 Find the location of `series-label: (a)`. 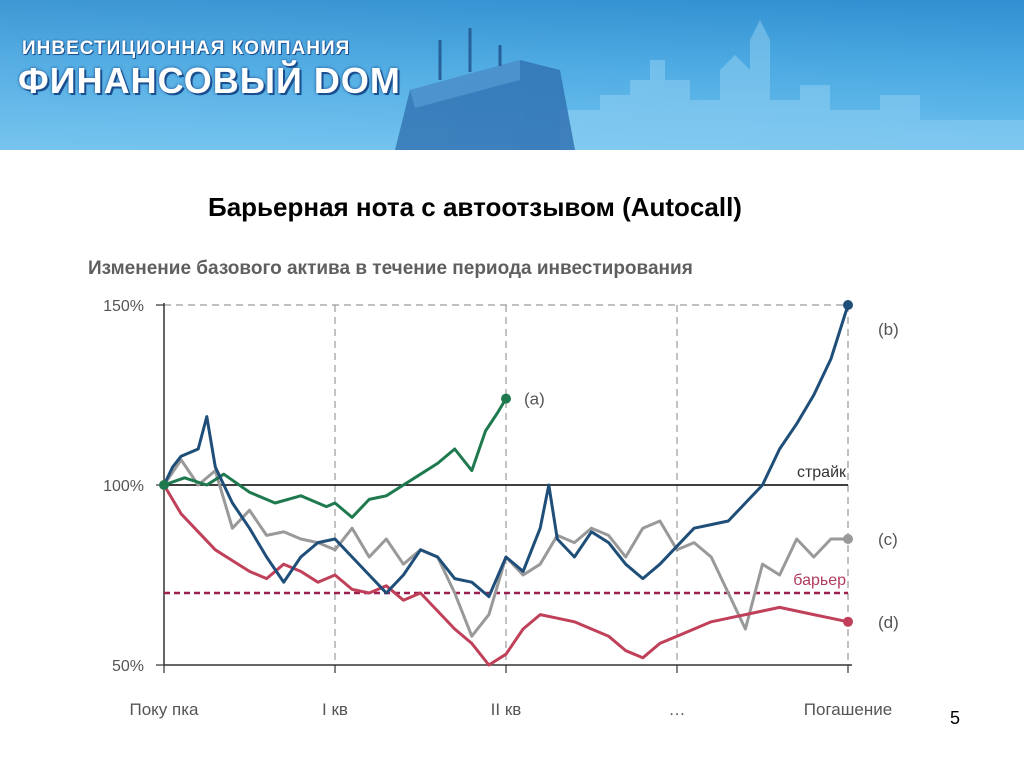

series-label: (a) is located at coordinates (534, 399).